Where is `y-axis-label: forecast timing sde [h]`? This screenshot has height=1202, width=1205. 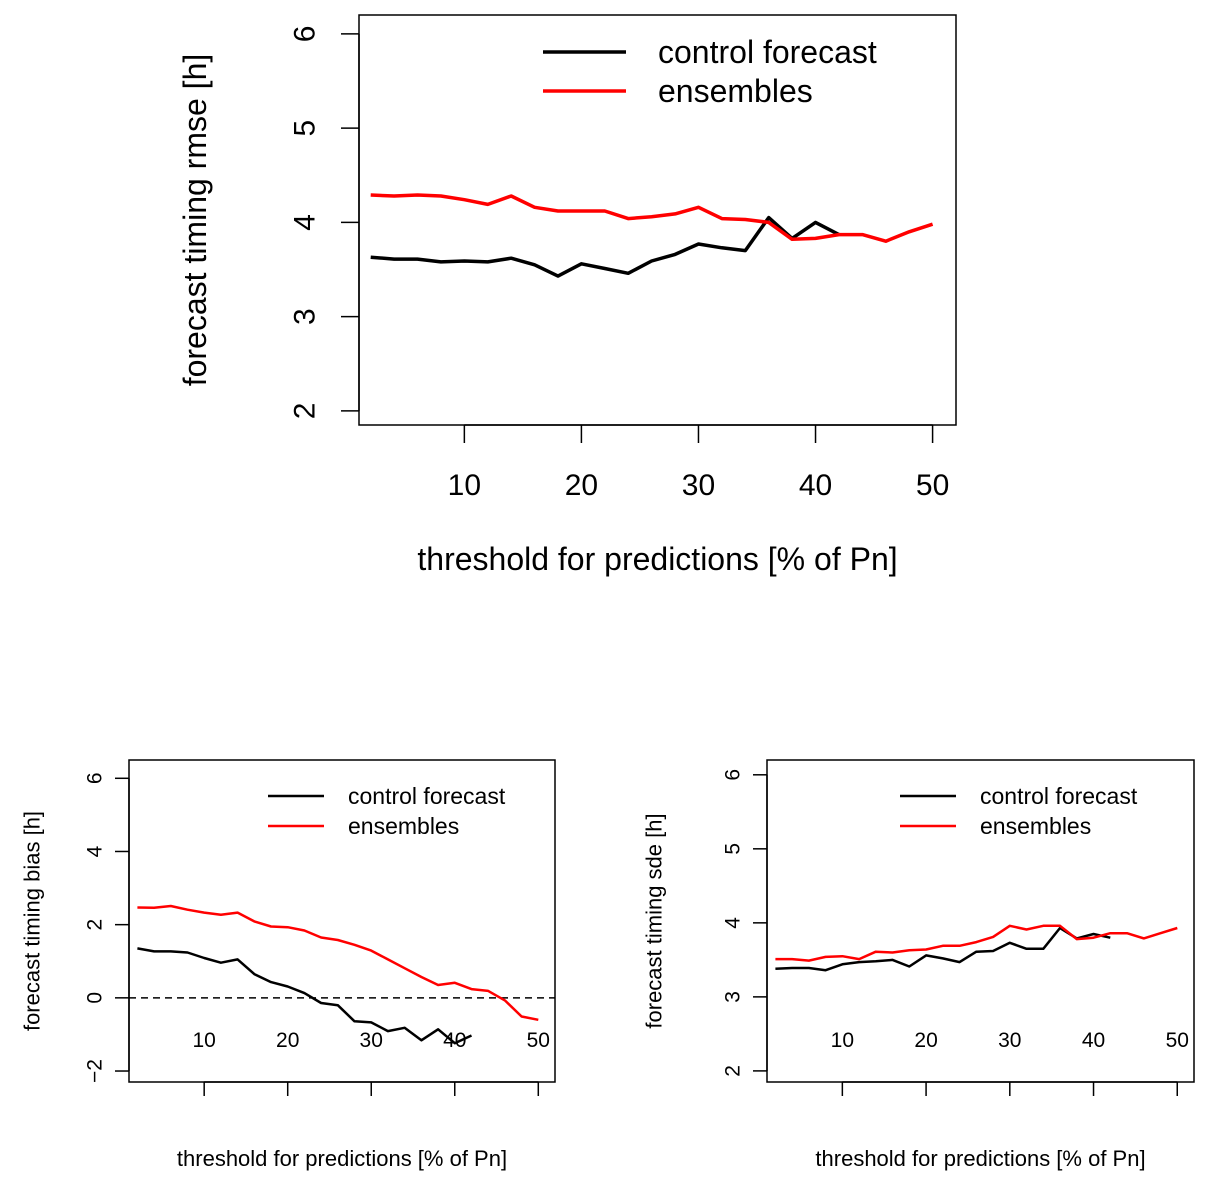 y-axis-label: forecast timing sde [h] is located at coordinates (654, 920).